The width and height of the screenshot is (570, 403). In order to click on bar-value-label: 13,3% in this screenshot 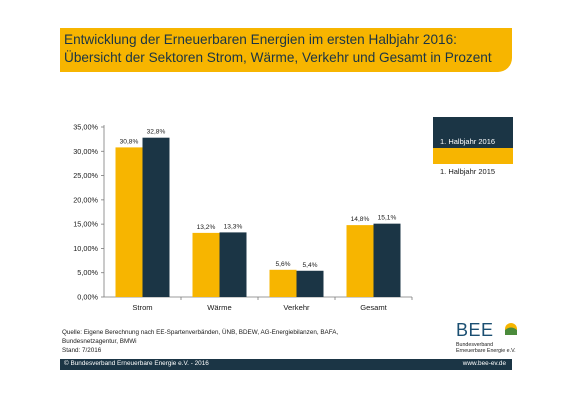, I will do `click(233, 226)`.